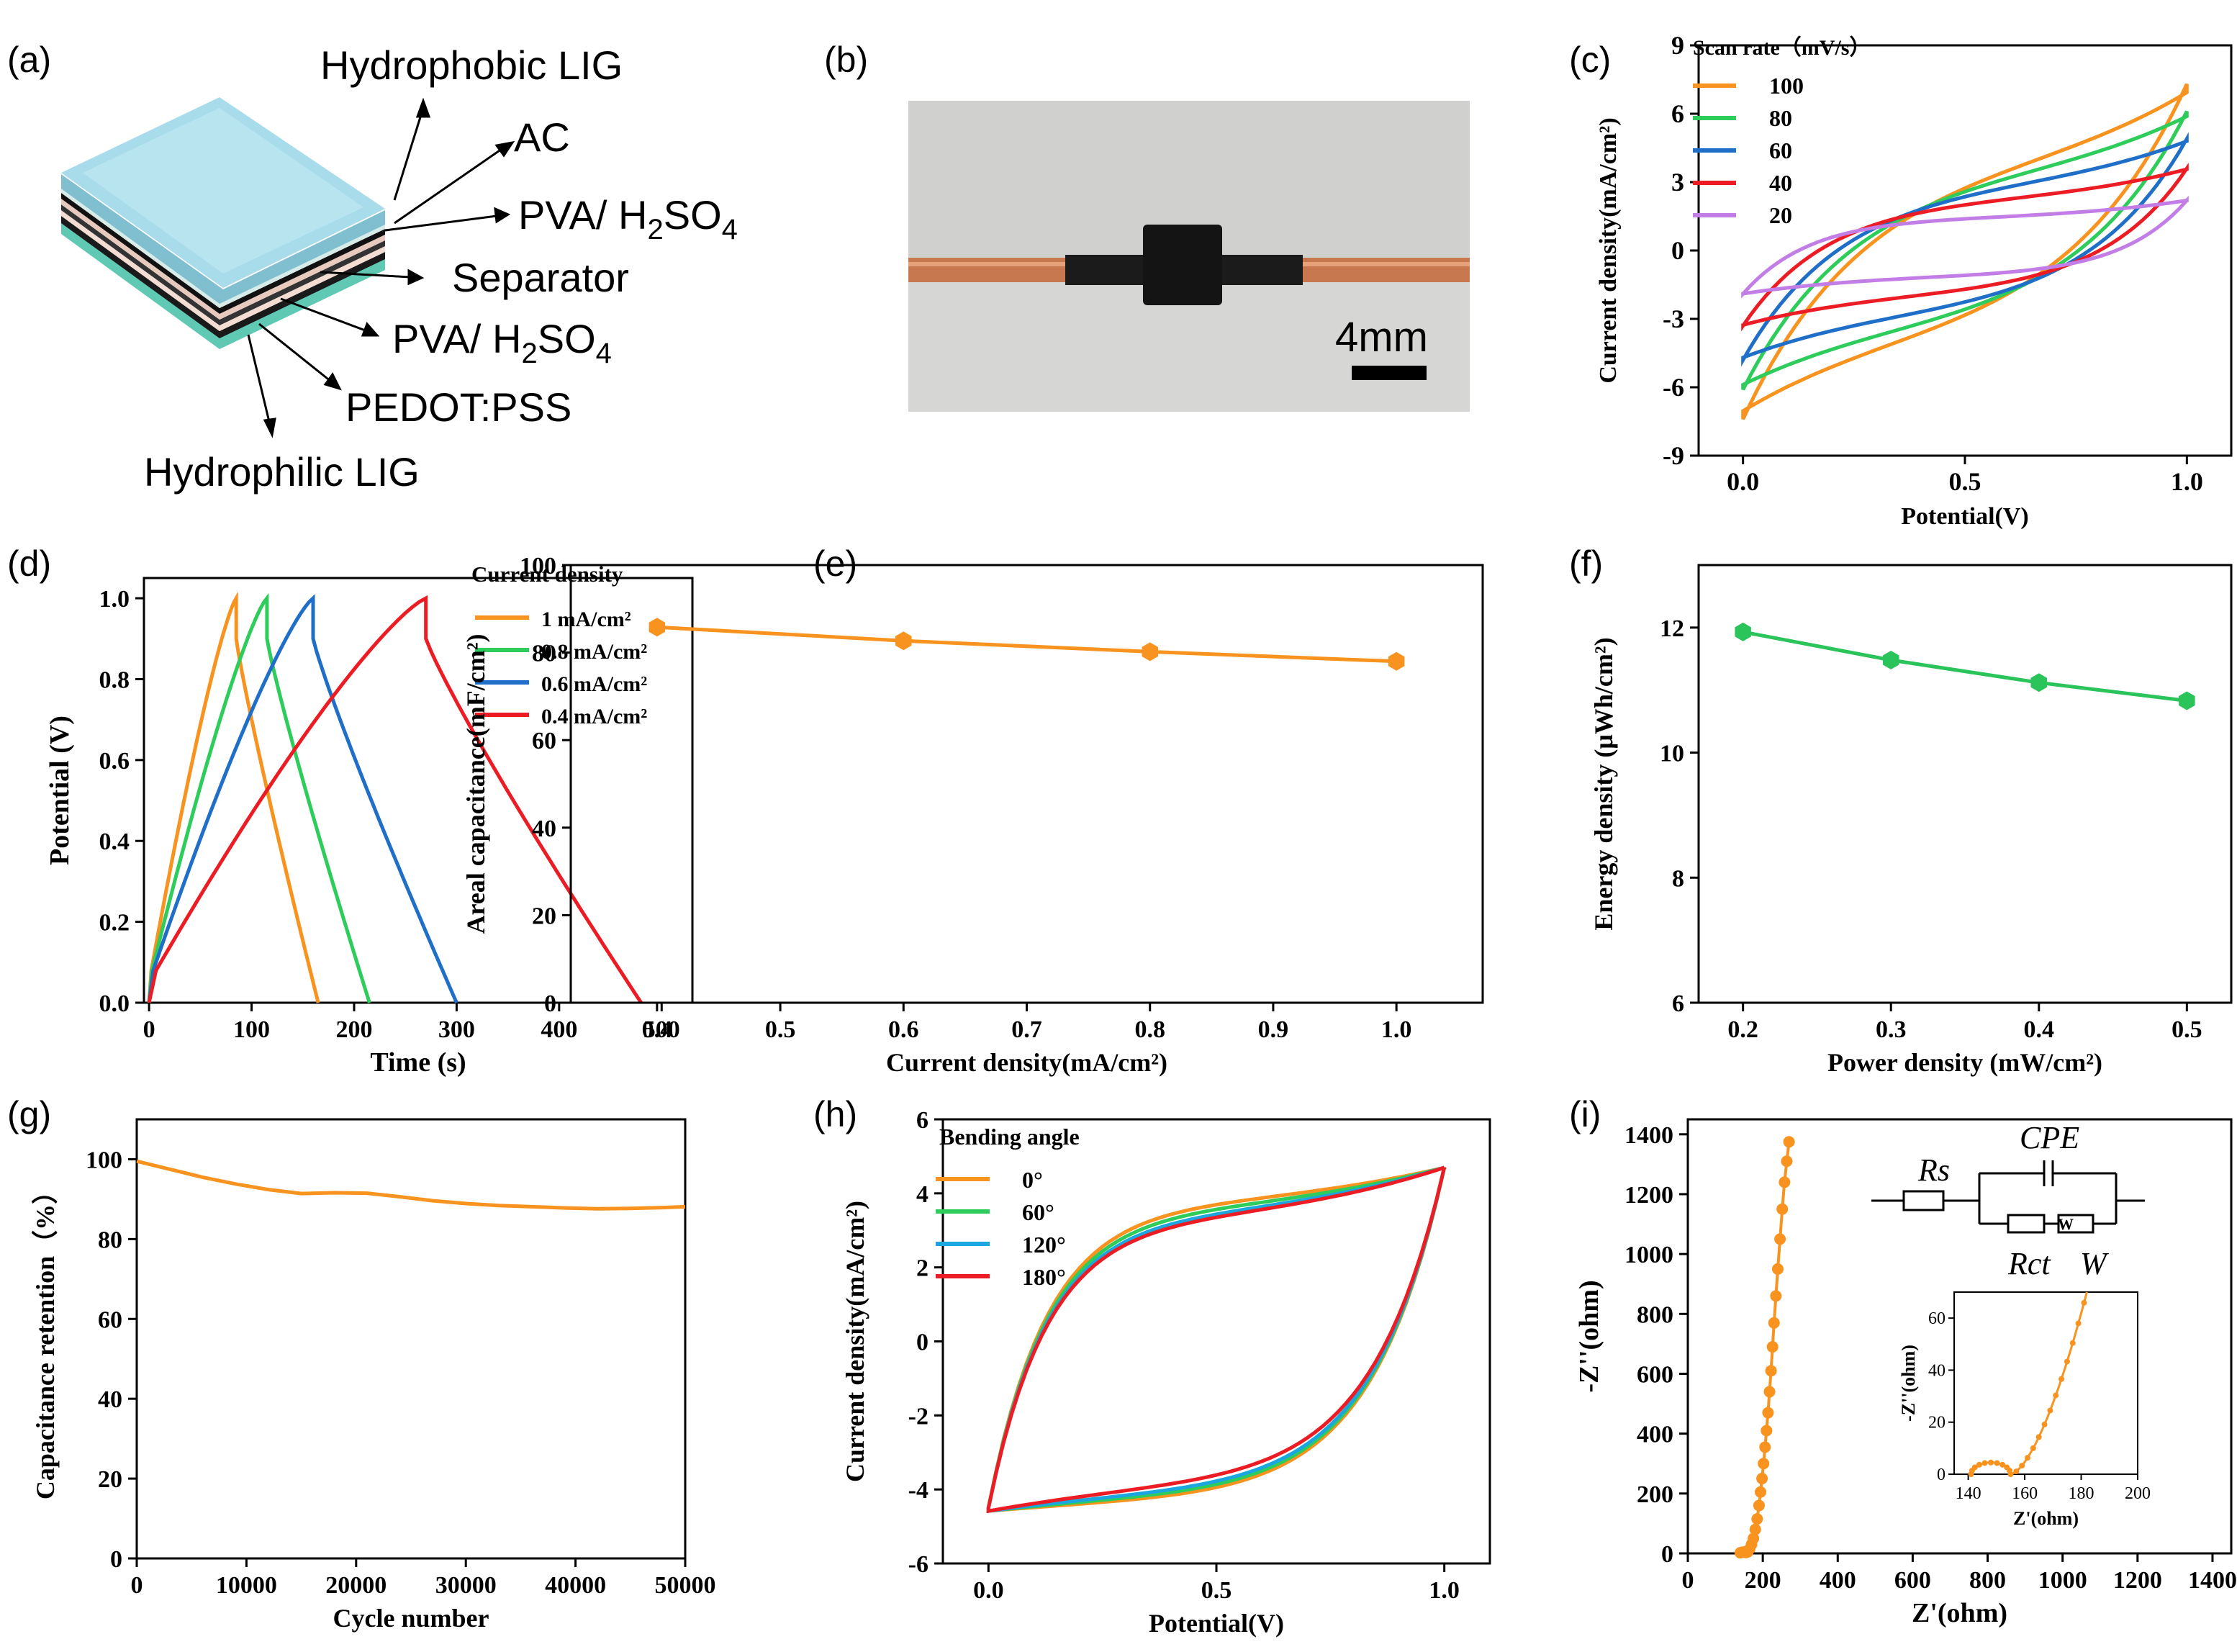  I want to click on y-tick-label: 20, so click(544, 916).